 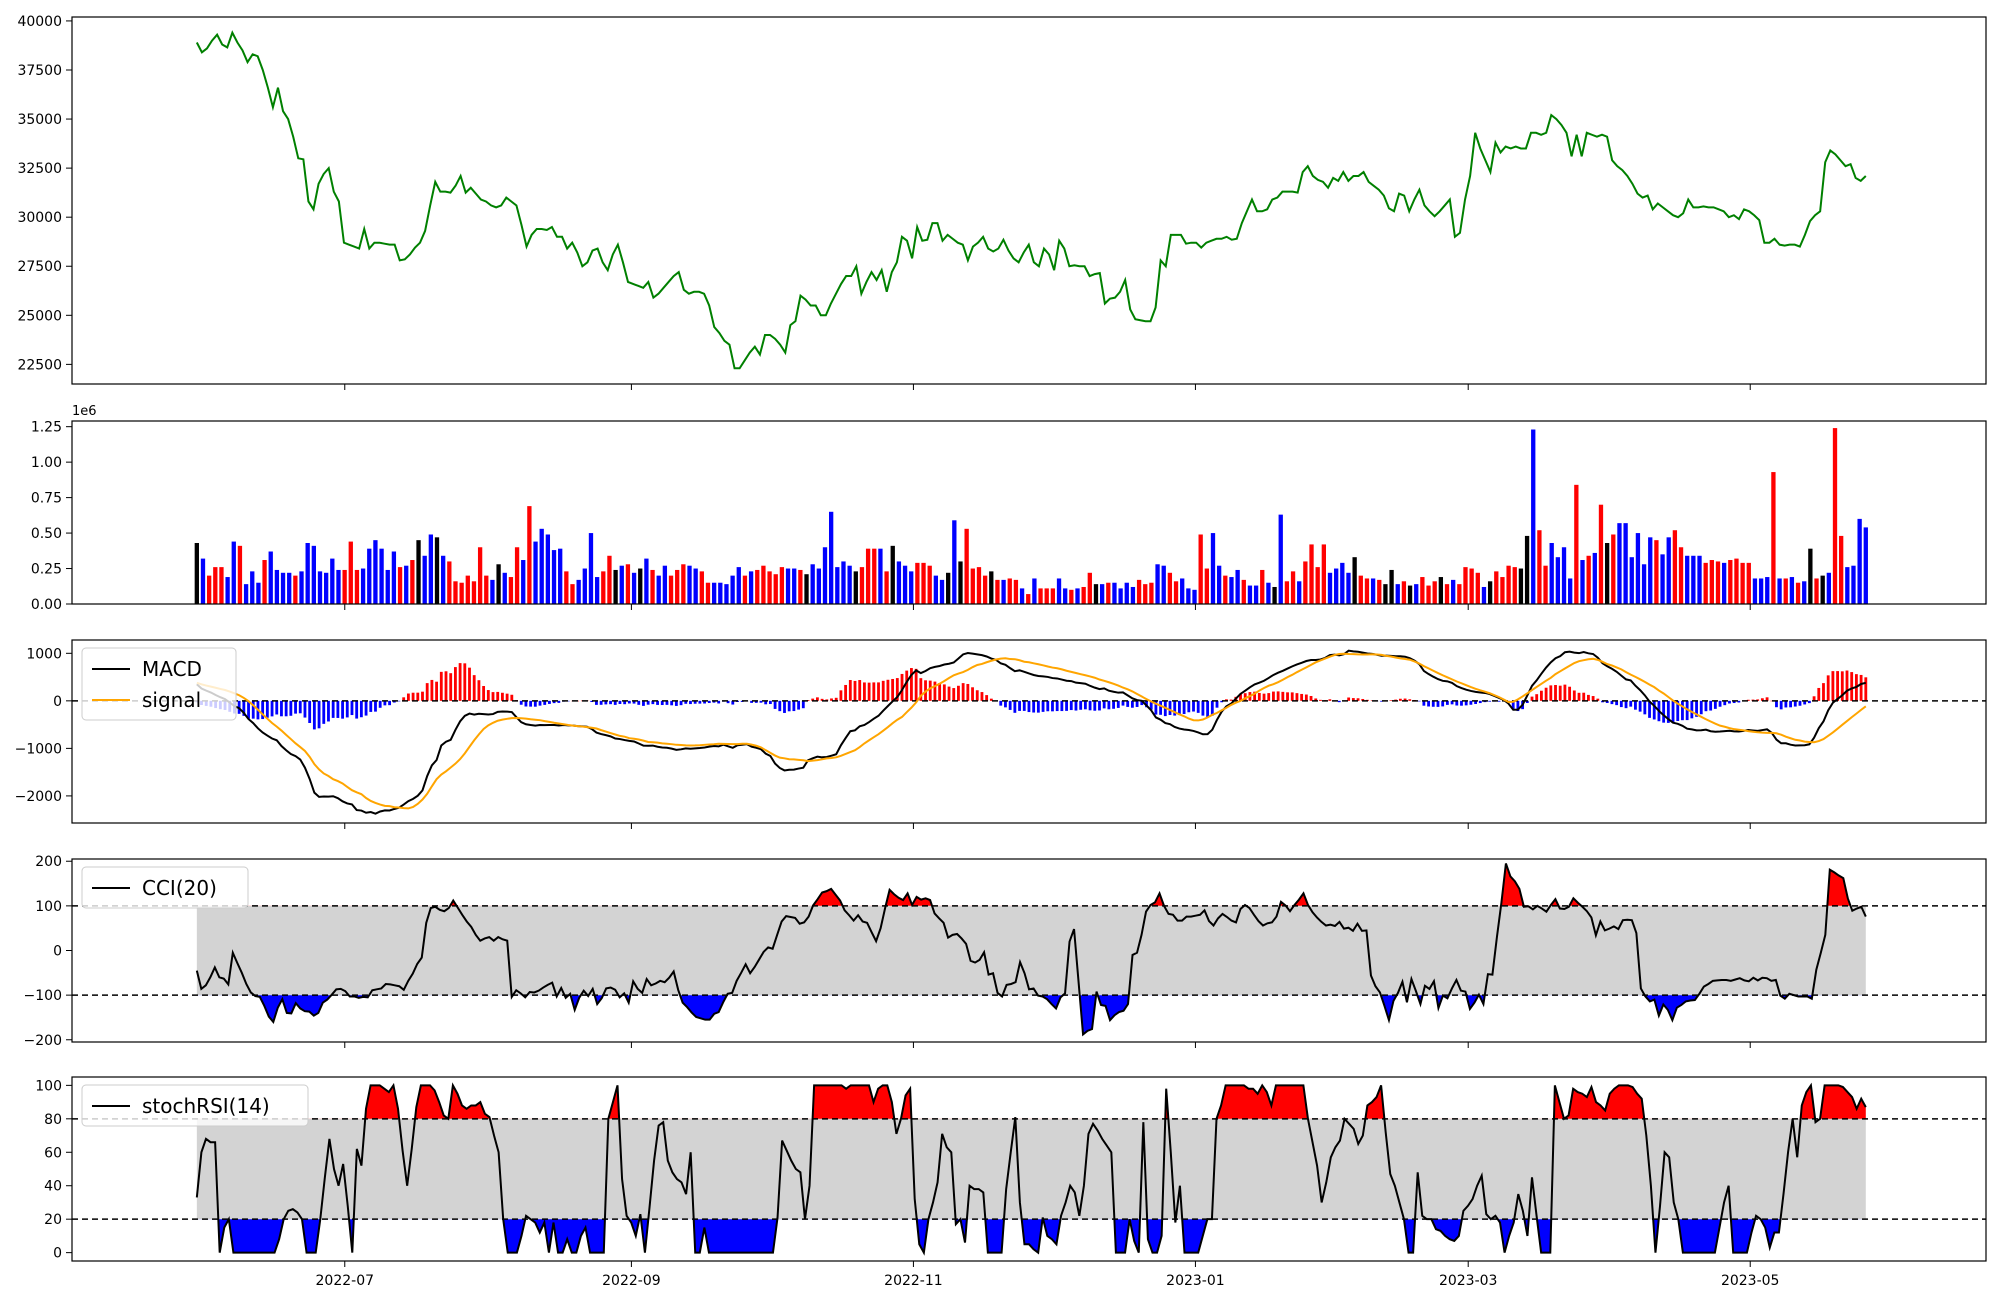 I want to click on signal-line, so click(x=1031, y=731).